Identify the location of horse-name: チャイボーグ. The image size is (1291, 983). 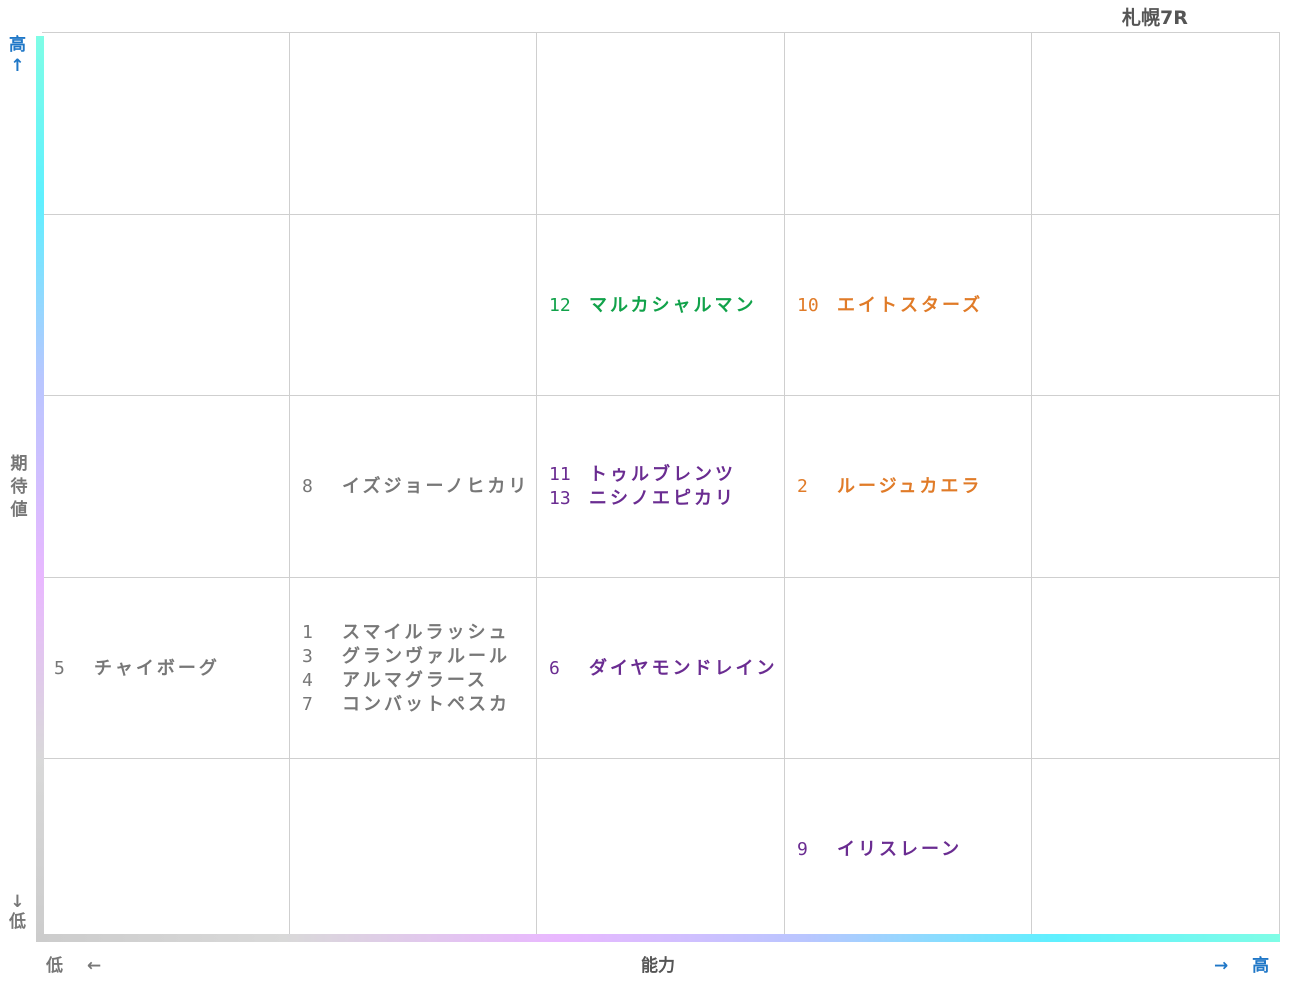
(157, 668).